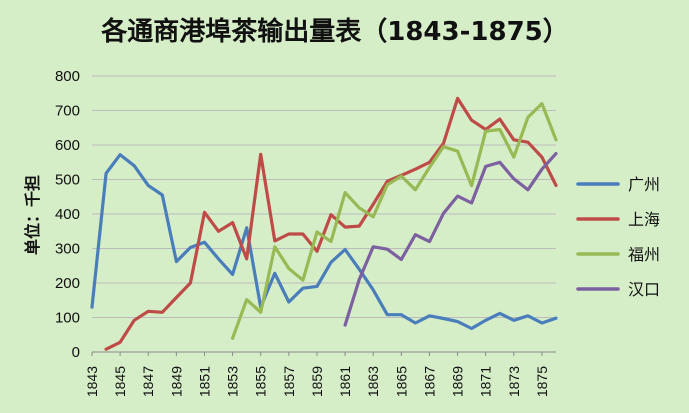  Describe the element at coordinates (644, 289) in the screenshot. I see `legend-label-3: 汉口` at that location.